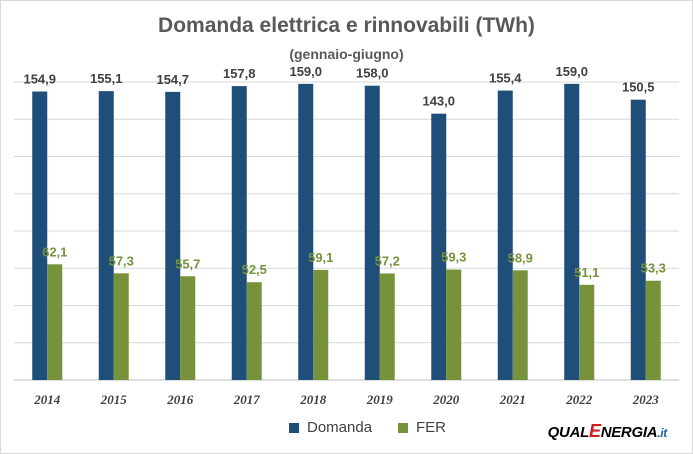  I want to click on data-label-fer-2016: 55,7, so click(187, 263).